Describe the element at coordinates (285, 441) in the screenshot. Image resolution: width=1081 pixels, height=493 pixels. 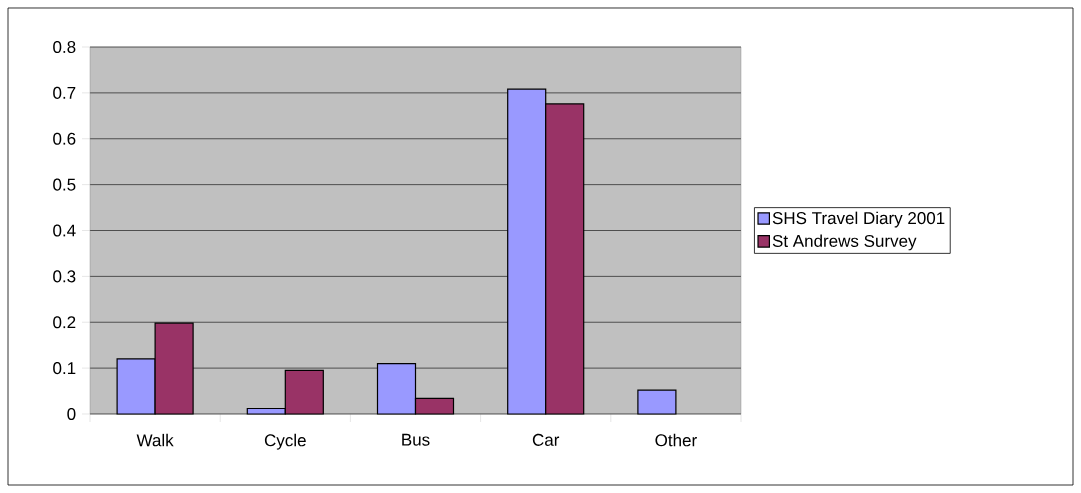
I see `x-tick-label: Cycle` at that location.